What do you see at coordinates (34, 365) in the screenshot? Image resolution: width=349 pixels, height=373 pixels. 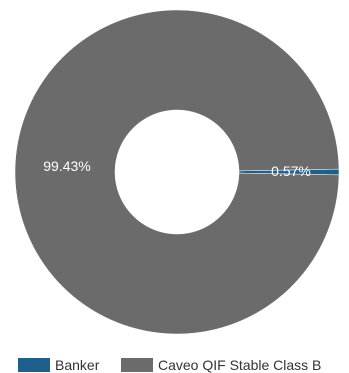 I see `legend-swatch-banker` at bounding box center [34, 365].